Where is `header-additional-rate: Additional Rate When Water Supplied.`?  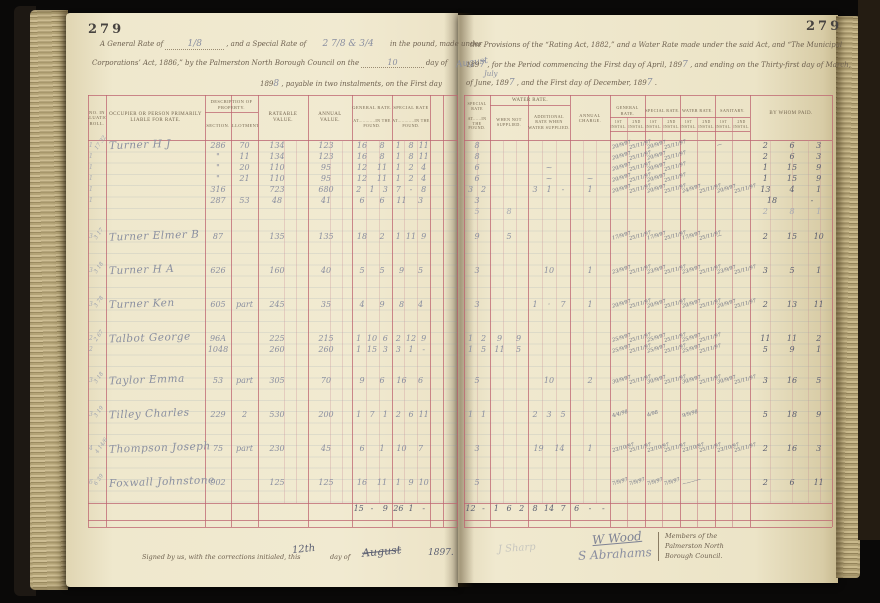 header-additional-rate: Additional Rate When Water Supplied. is located at coordinates (549, 122).